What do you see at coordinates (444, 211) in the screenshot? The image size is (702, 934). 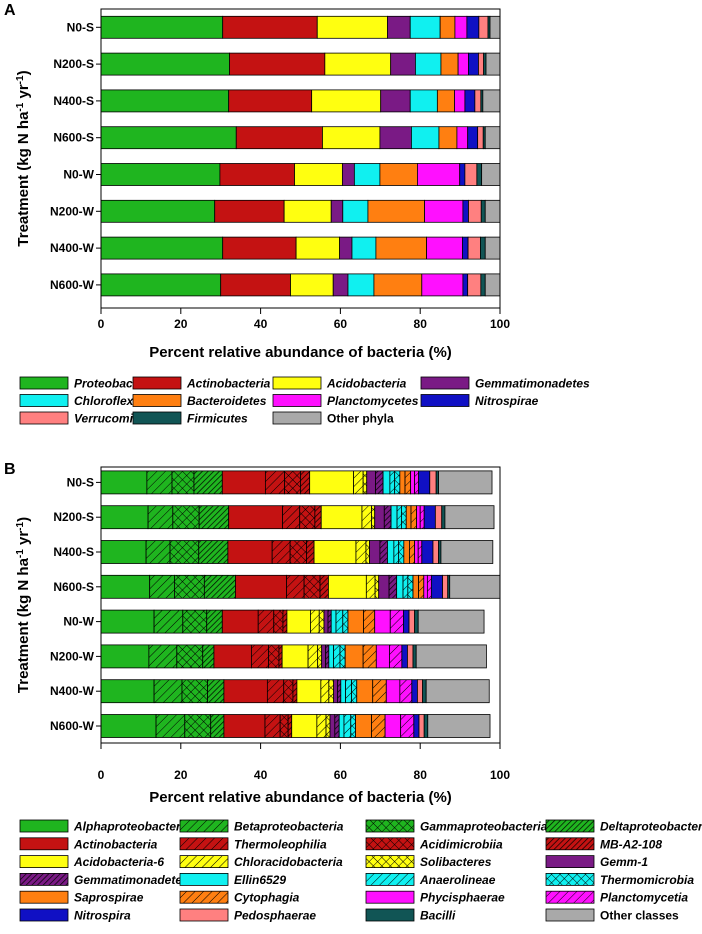 I see `bar-segment-planctomycetes-n200-w` at bounding box center [444, 211].